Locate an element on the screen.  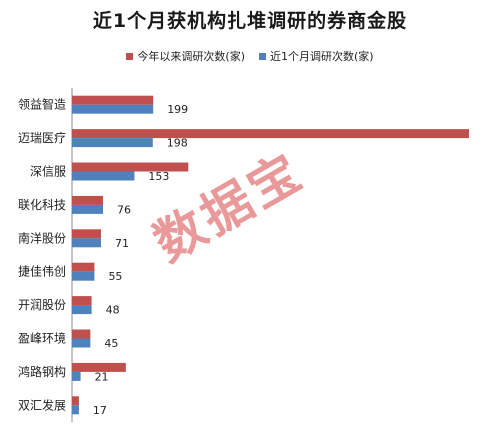
legend-item-series-1: 今年以来调研次数(家) is located at coordinates (185, 56).